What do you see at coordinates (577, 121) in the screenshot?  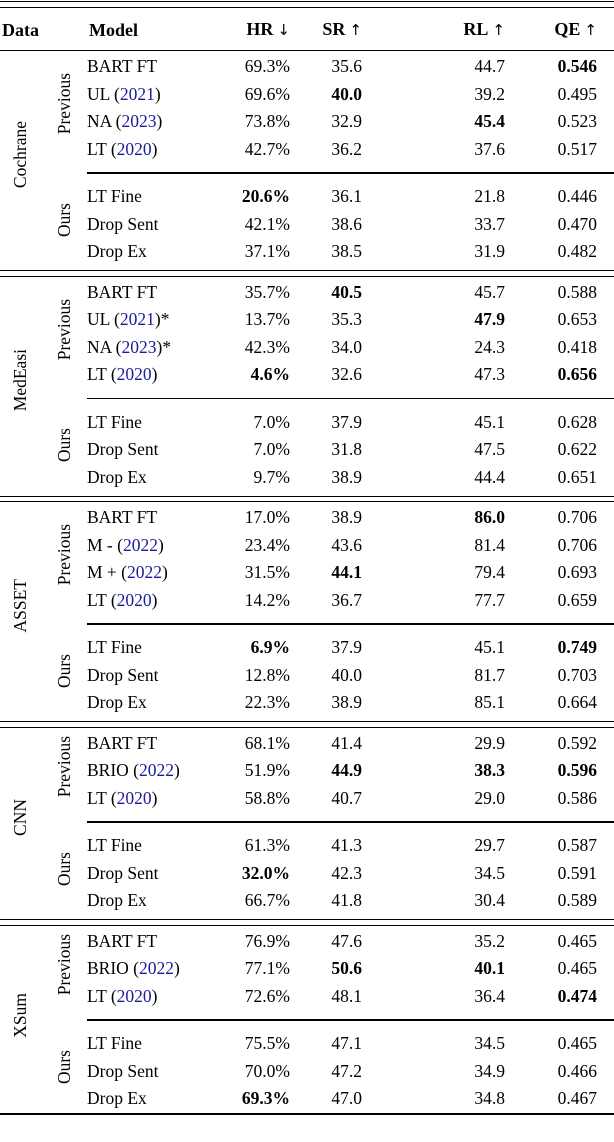 I see `qe-value: 0.523` at bounding box center [577, 121].